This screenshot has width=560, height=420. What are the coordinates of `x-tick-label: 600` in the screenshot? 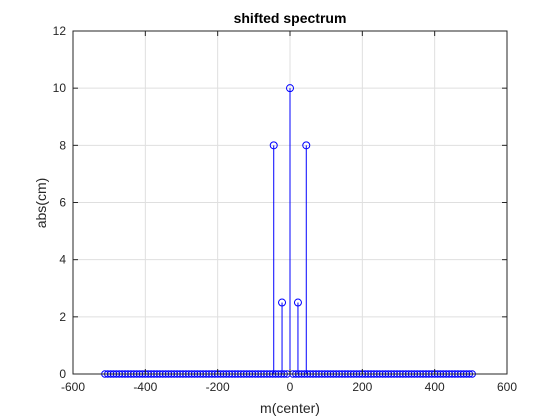 It's located at (507, 387).